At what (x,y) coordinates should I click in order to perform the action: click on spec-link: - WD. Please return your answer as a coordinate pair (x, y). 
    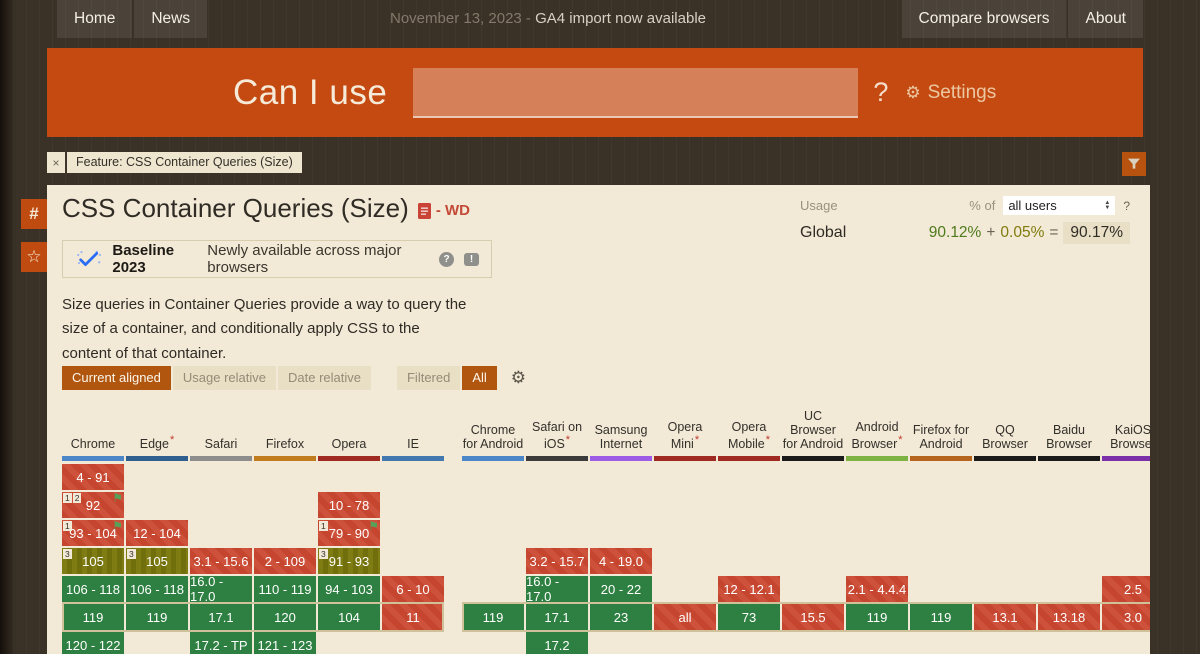
    Looking at the image, I should click on (443, 210).